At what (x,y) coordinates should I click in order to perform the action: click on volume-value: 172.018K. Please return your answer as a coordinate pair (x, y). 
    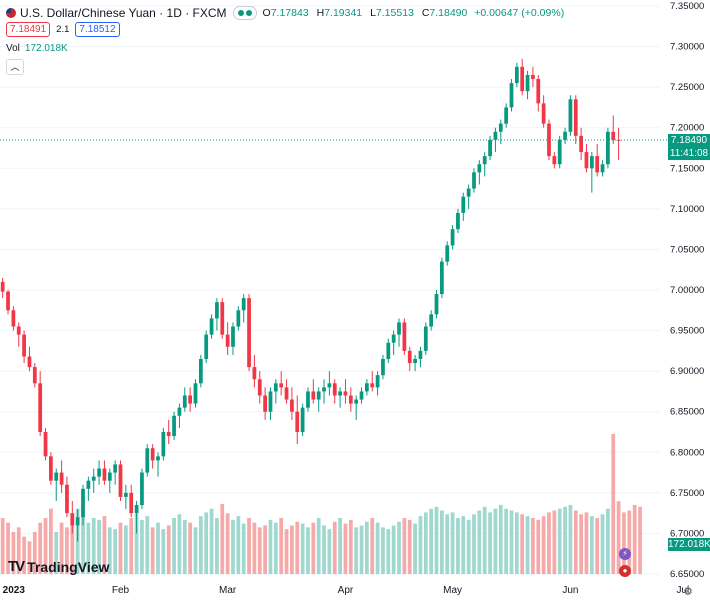
    Looking at the image, I should click on (46, 48).